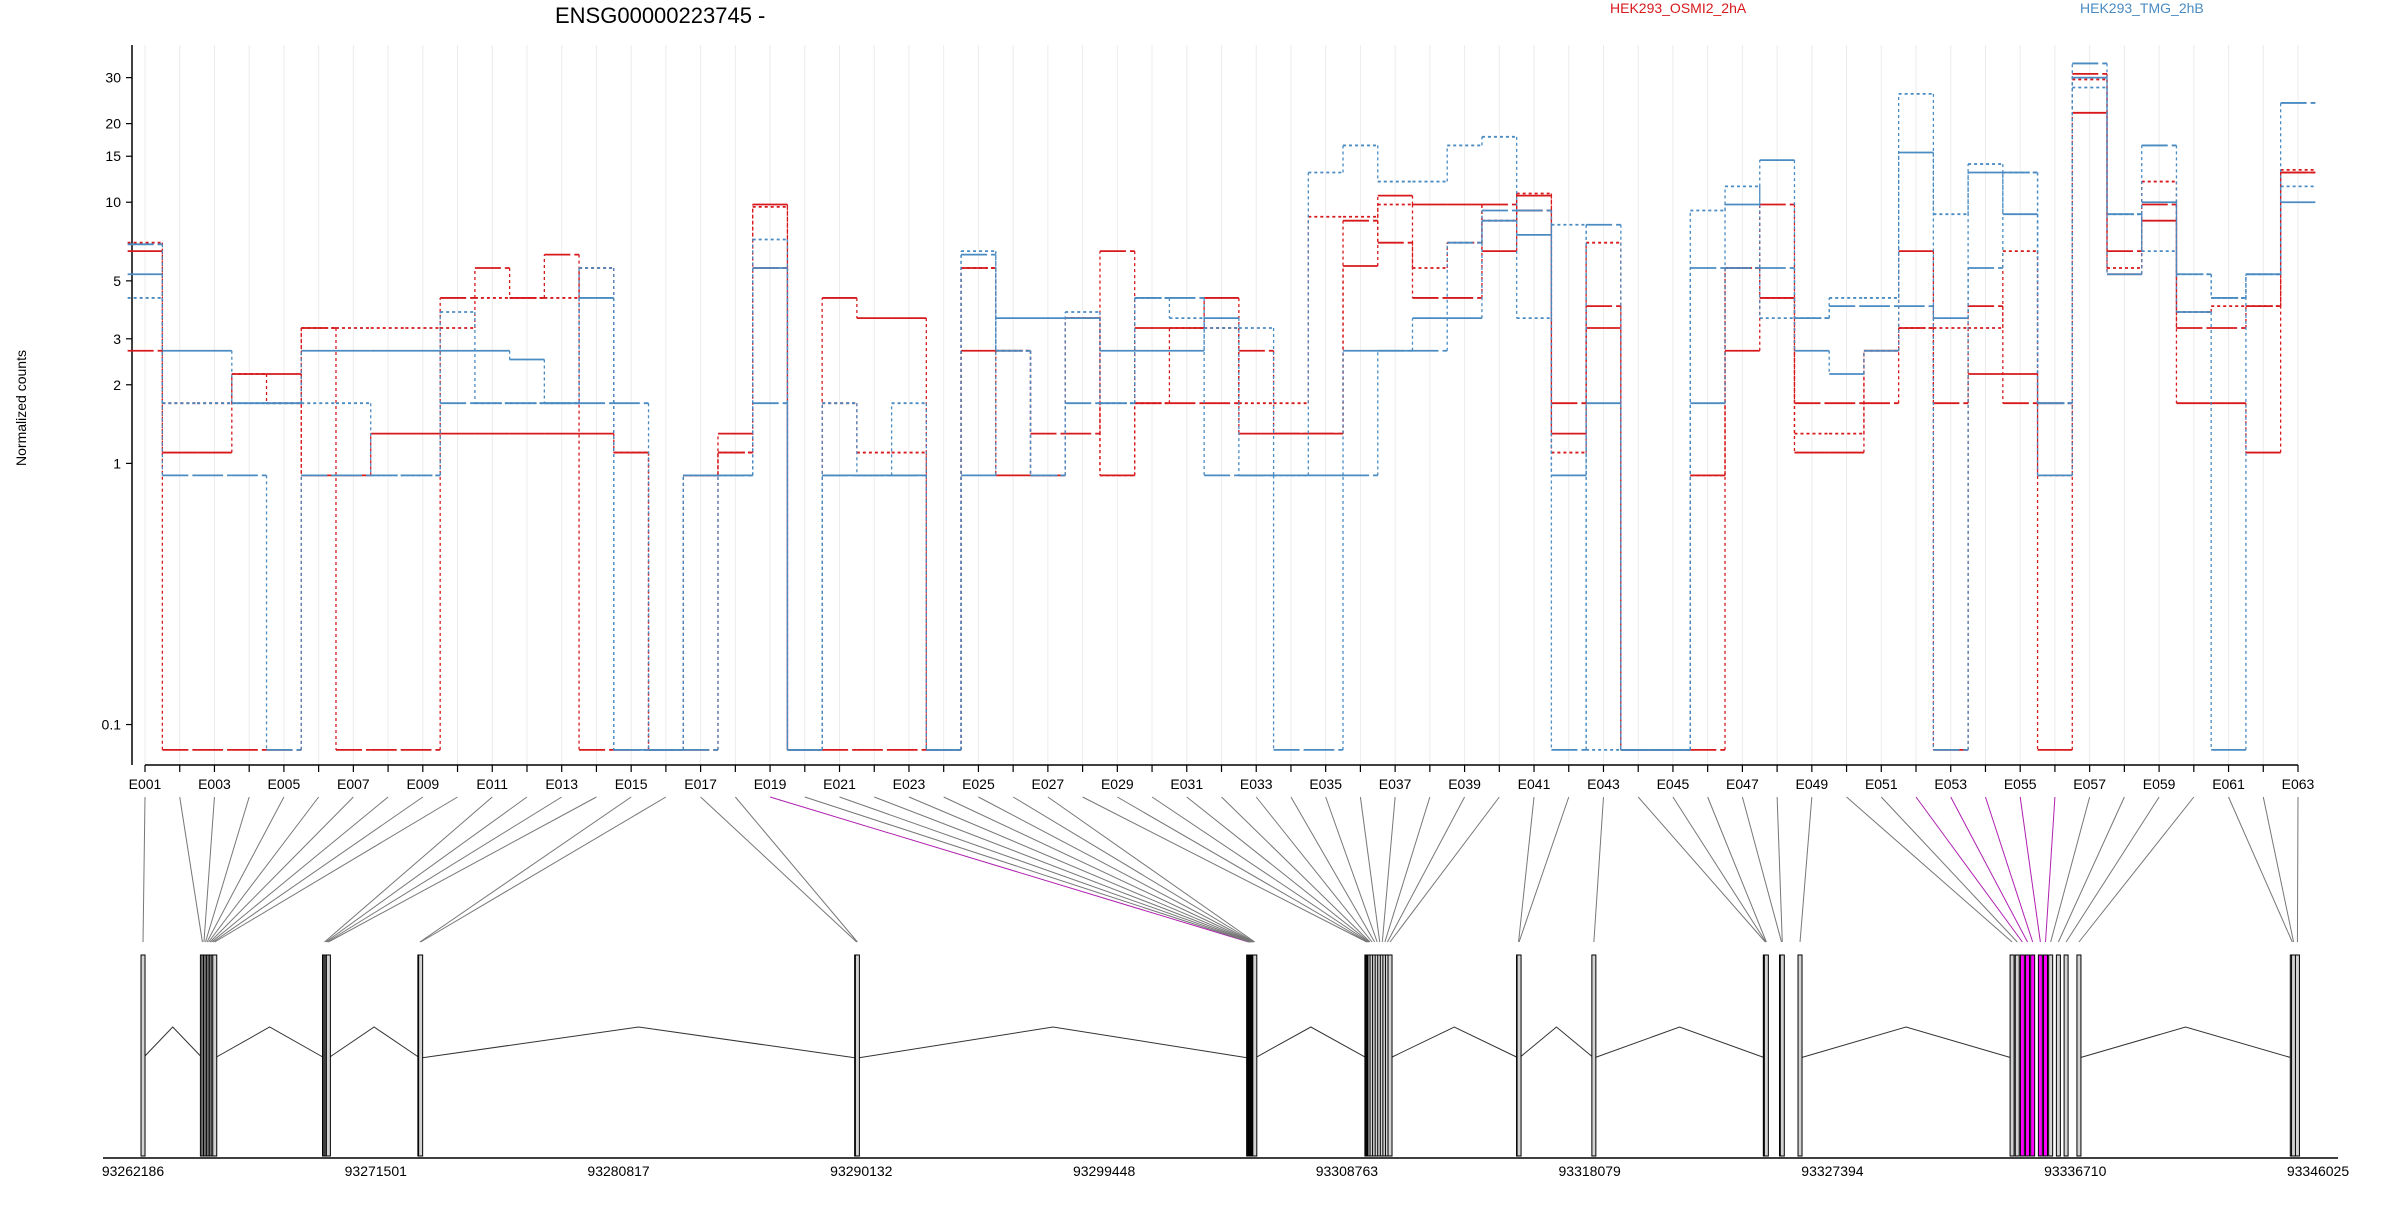 The image size is (2400, 1205). Describe the element at coordinates (561, 784) in the screenshot. I see `x-tick-label: E013` at that location.